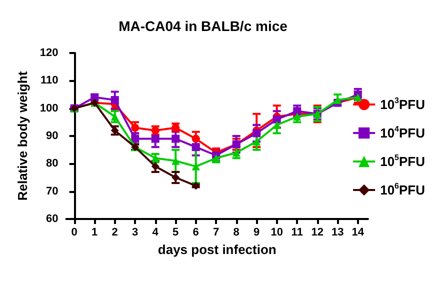 The width and height of the screenshot is (443, 293). What do you see at coordinates (135, 232) in the screenshot?
I see `x-tick-label: 3` at bounding box center [135, 232].